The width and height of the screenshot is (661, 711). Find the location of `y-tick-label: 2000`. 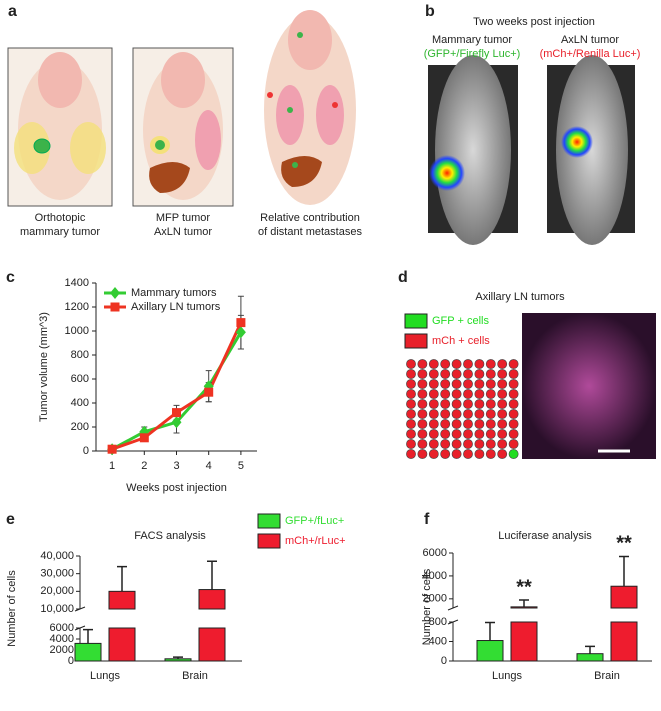

y-tick-label: 2000 is located at coordinates (62, 650).